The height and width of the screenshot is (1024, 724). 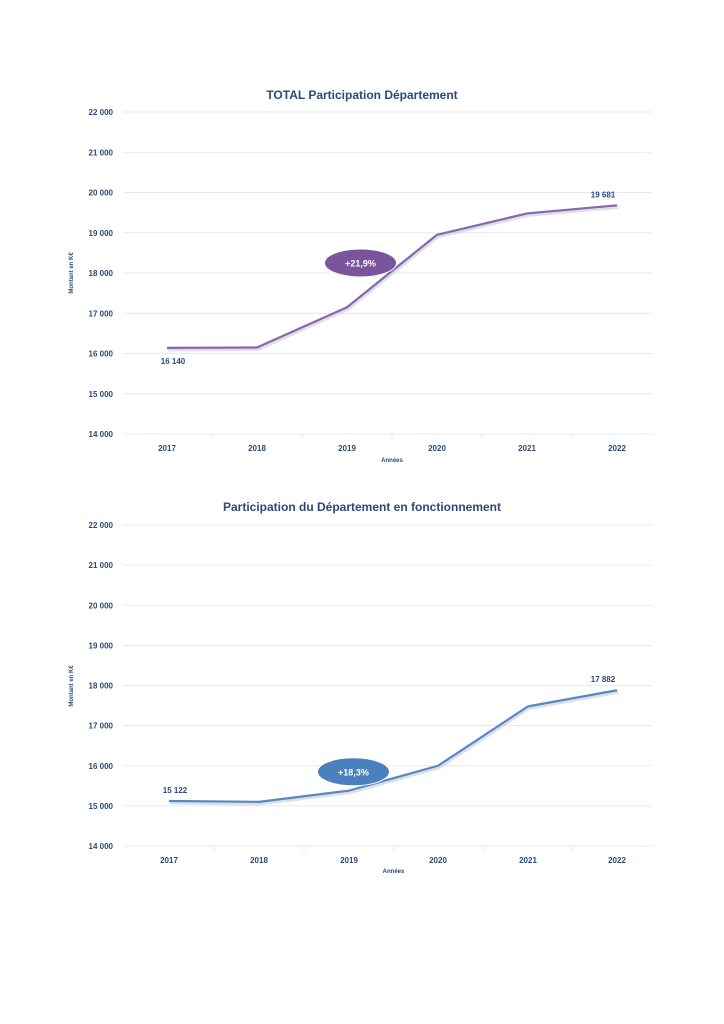 What do you see at coordinates (603, 679) in the screenshot?
I see `data-label: 17 882` at bounding box center [603, 679].